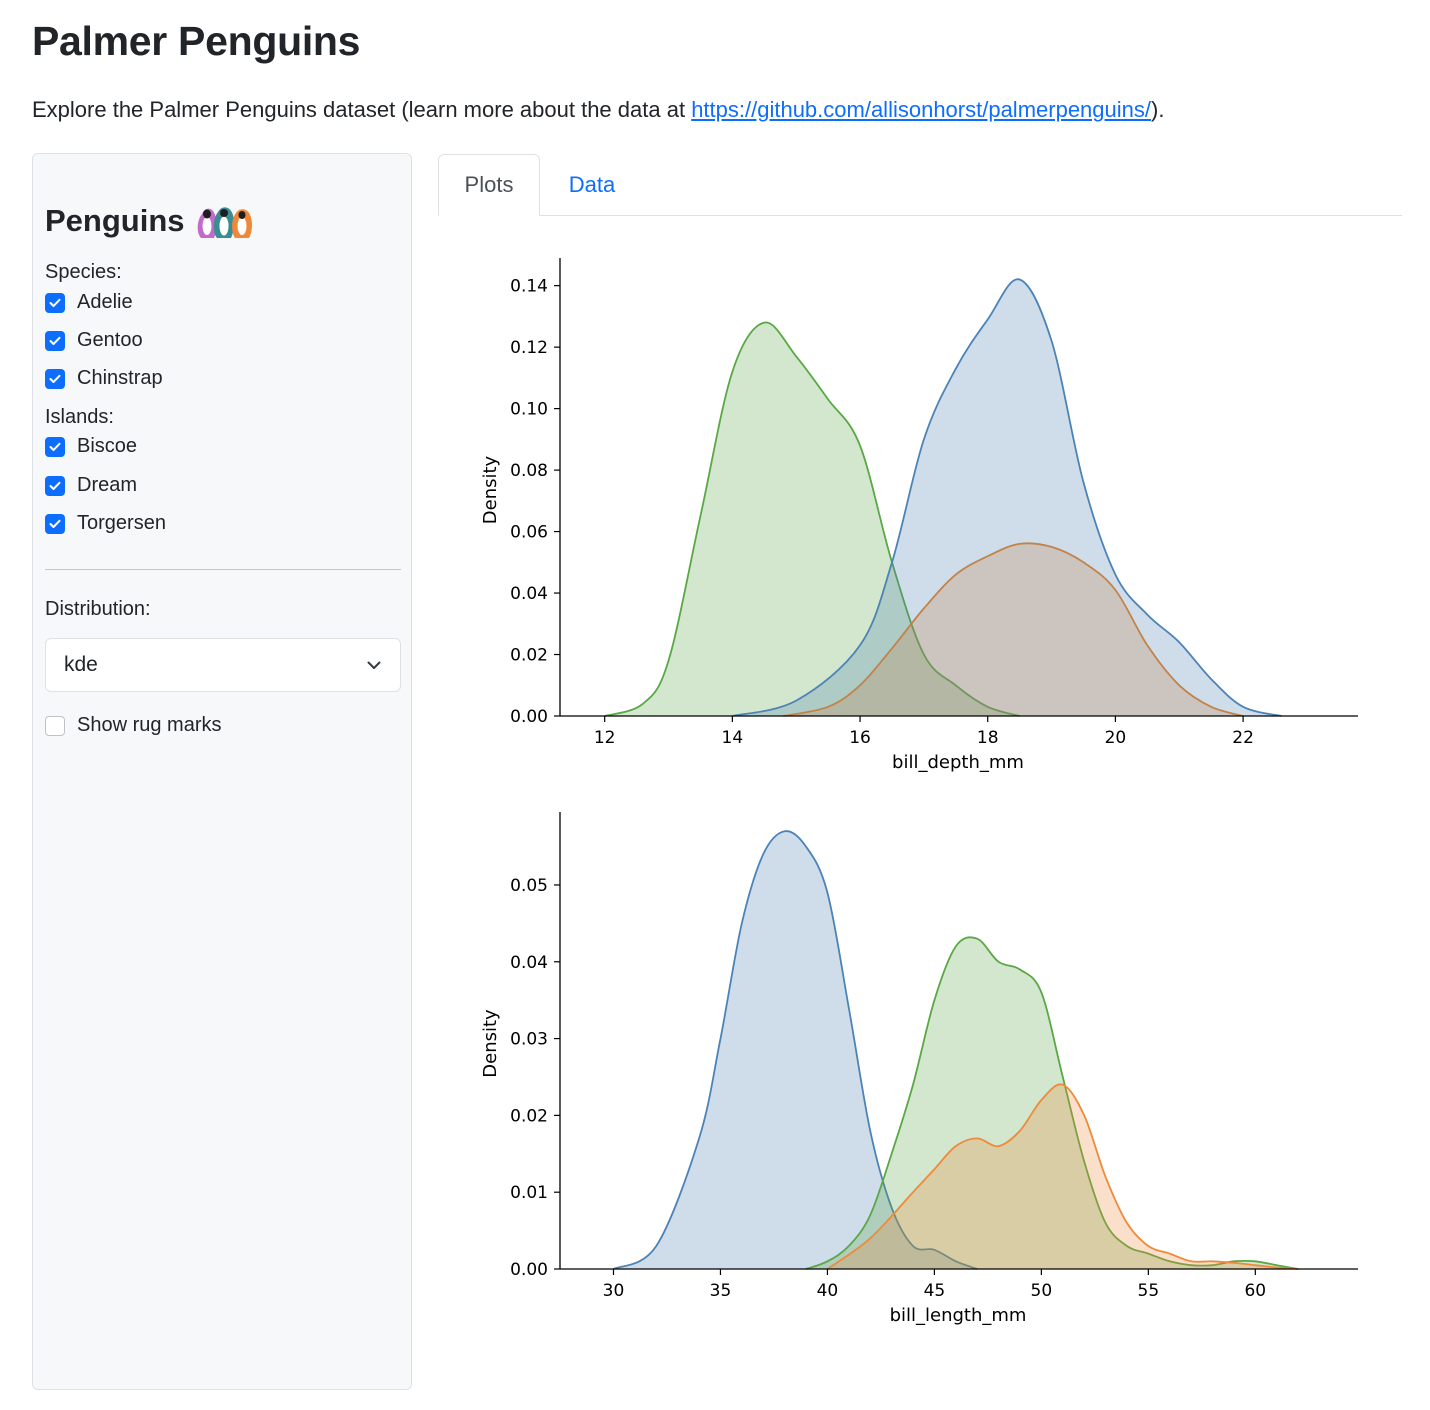 The width and height of the screenshot is (1430, 1410). Describe the element at coordinates (721, 1291) in the screenshot. I see `x-tick-label: 35` at that location.